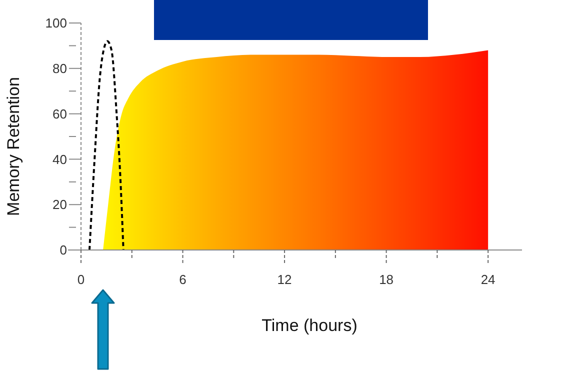  What do you see at coordinates (56, 23) in the screenshot?
I see `y-tick-label: 100` at bounding box center [56, 23].